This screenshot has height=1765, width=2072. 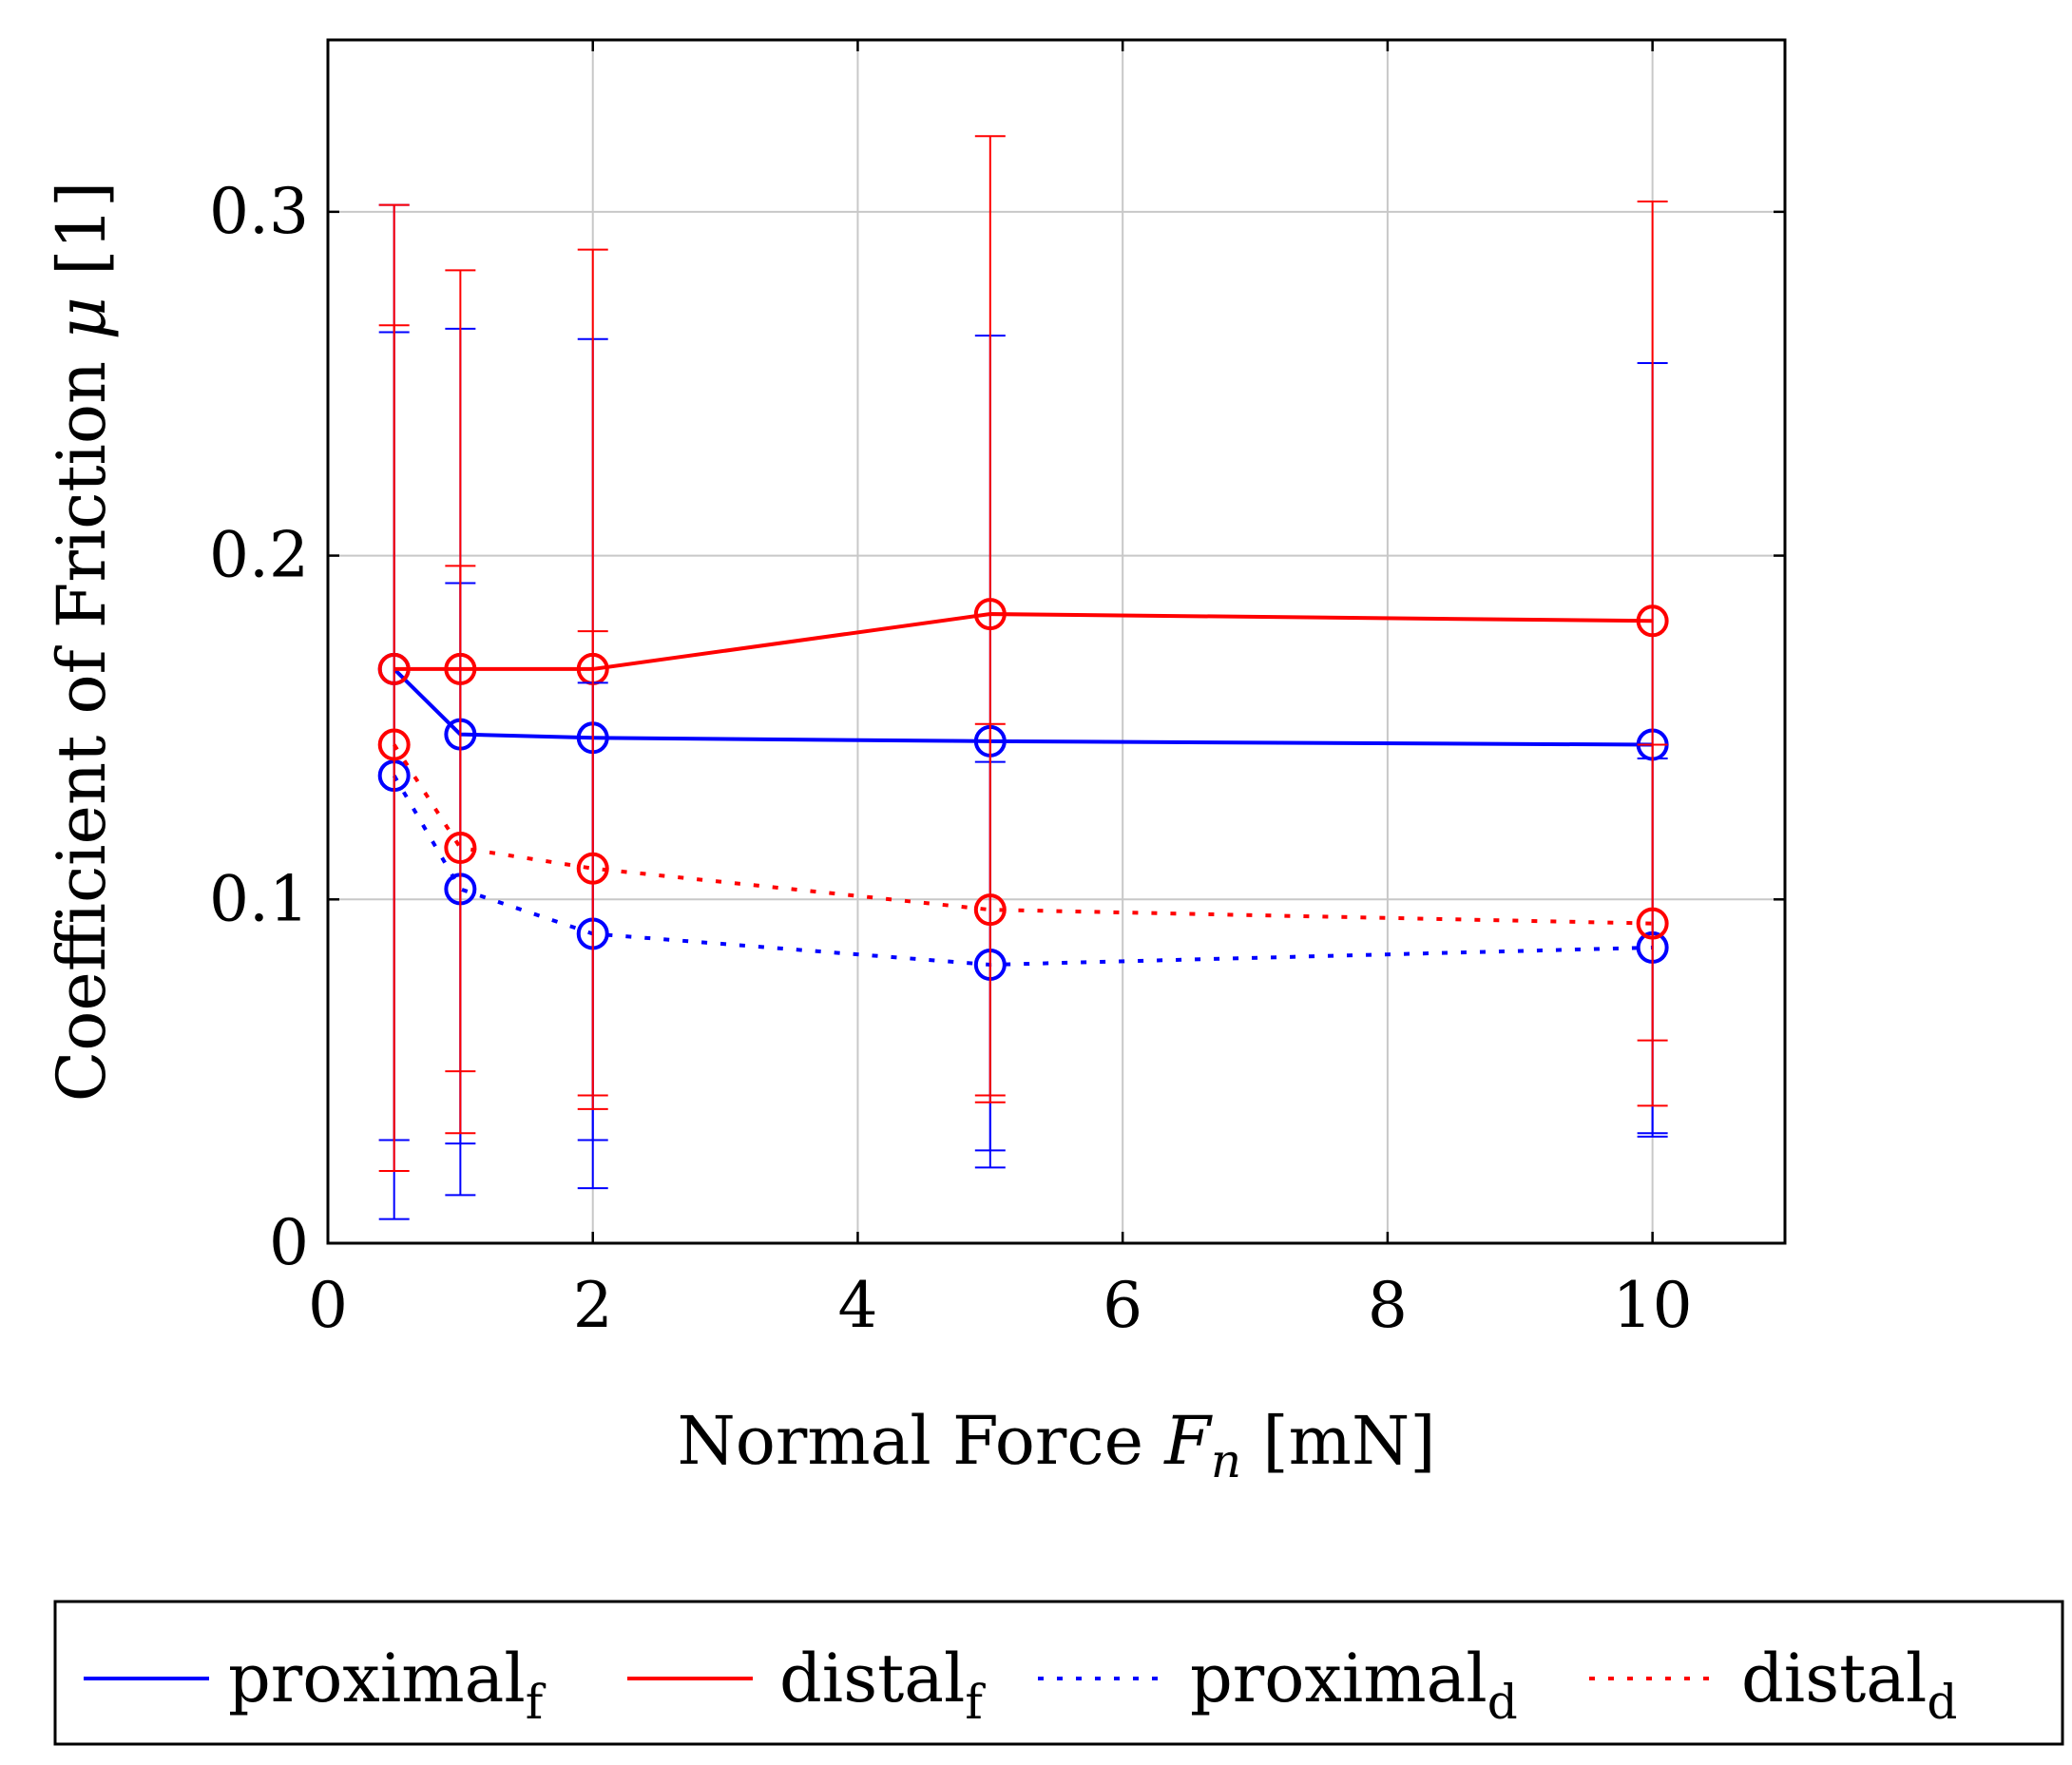 What do you see at coordinates (259, 211) in the screenshot?
I see `y-tick-label: 0.3` at bounding box center [259, 211].